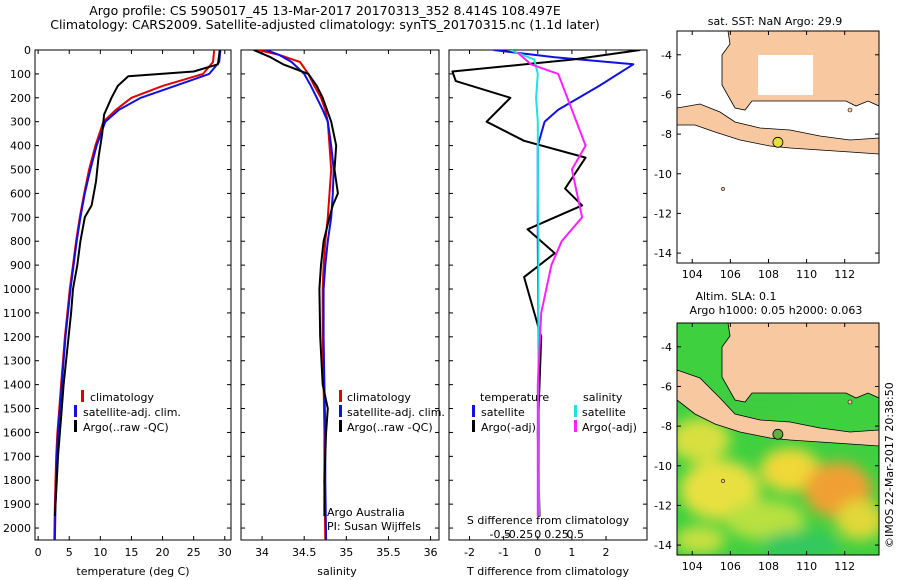 The height and width of the screenshot is (580, 900). What do you see at coordinates (778, 363) in the screenshot?
I see `sumatra-borneo-land` at bounding box center [778, 363].